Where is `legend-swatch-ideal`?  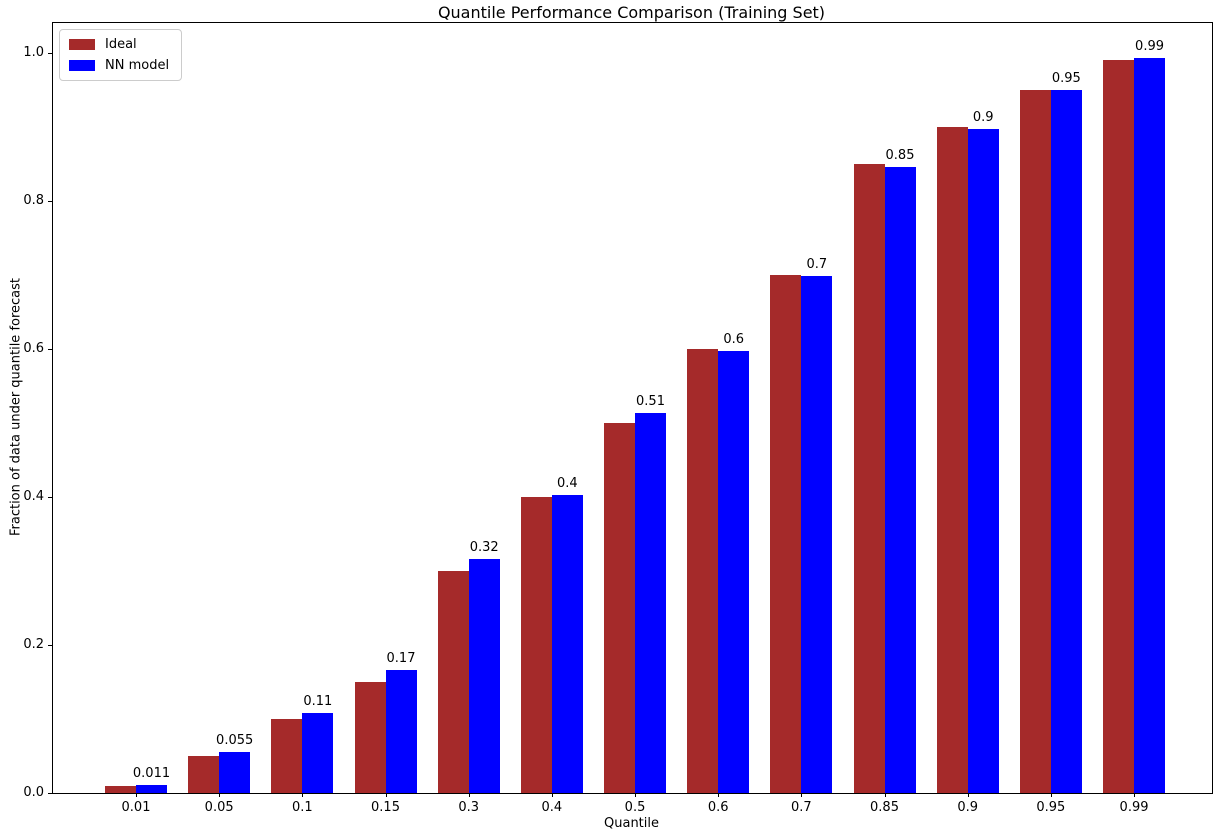
legend-swatch-ideal is located at coordinates (82, 44).